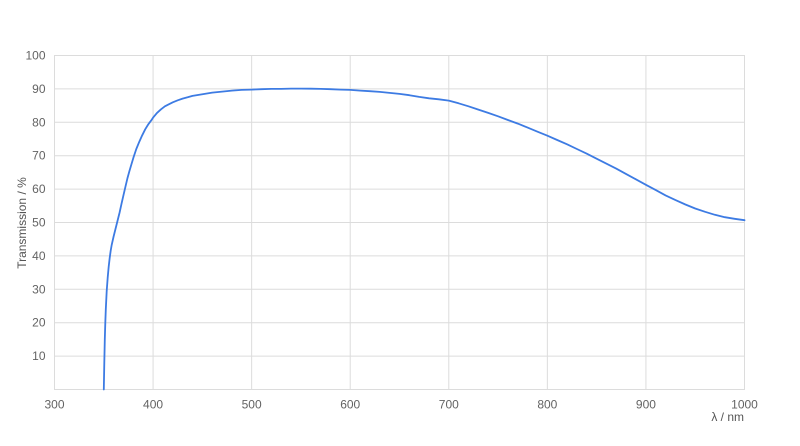 The image size is (800, 446). Describe the element at coordinates (39, 289) in the screenshot. I see `y-tick-label: 30` at that location.